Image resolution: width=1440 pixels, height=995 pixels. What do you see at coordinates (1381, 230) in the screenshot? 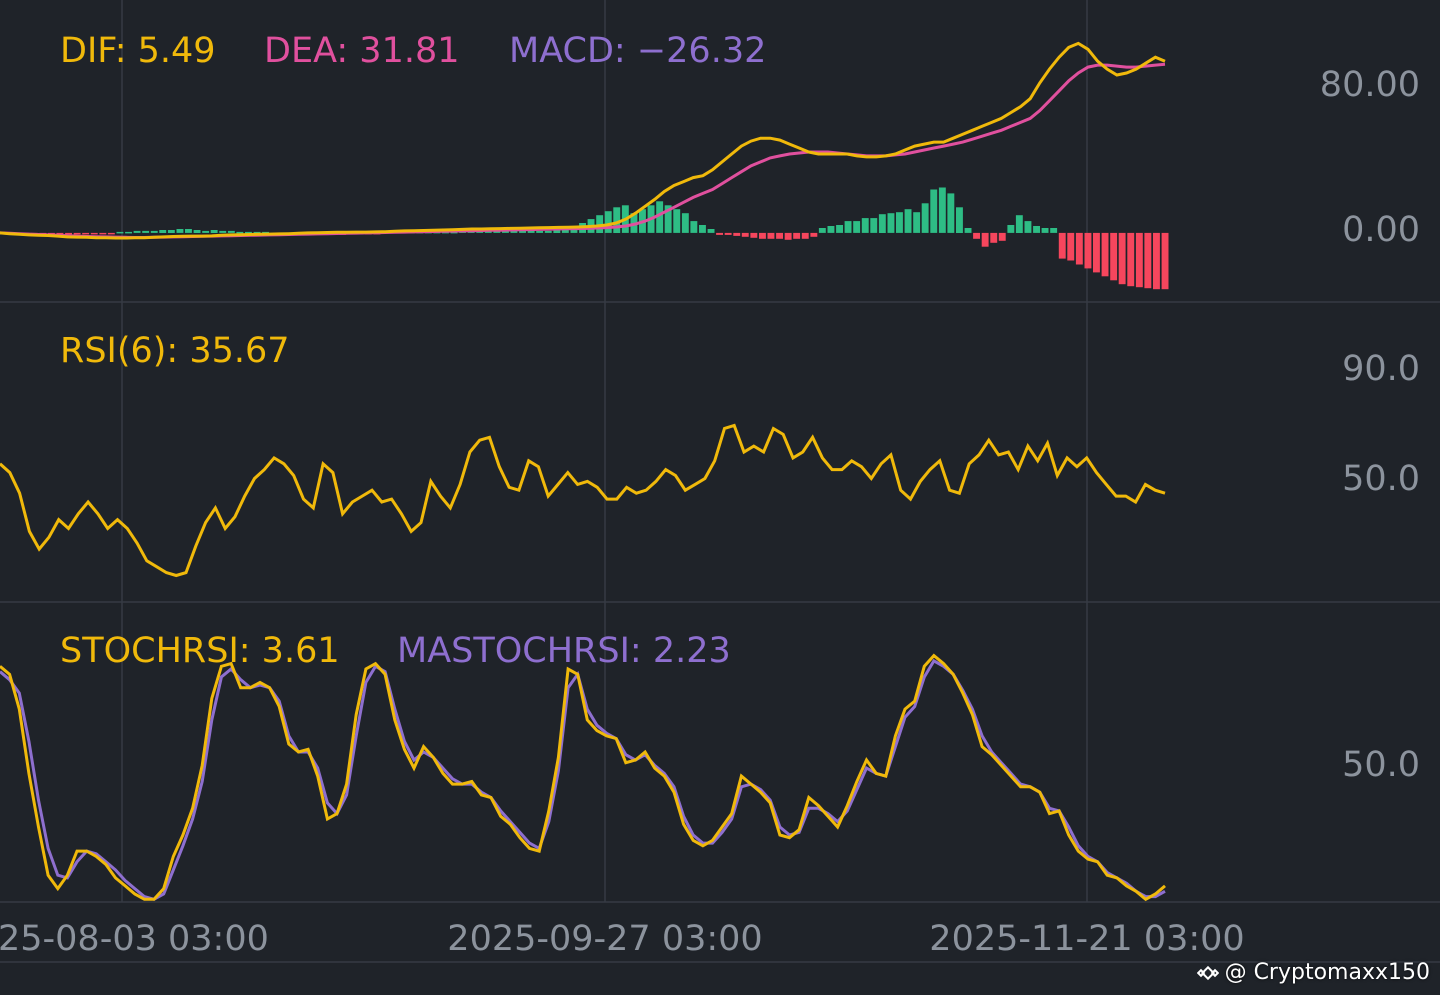
I see `macd-y-tick: 0.00` at bounding box center [1381, 230].